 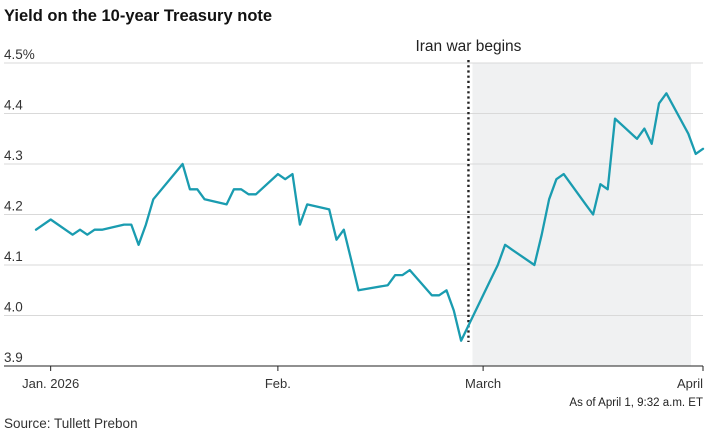 What do you see at coordinates (13, 105) in the screenshot?
I see `y-tick-label: 4.4` at bounding box center [13, 105].